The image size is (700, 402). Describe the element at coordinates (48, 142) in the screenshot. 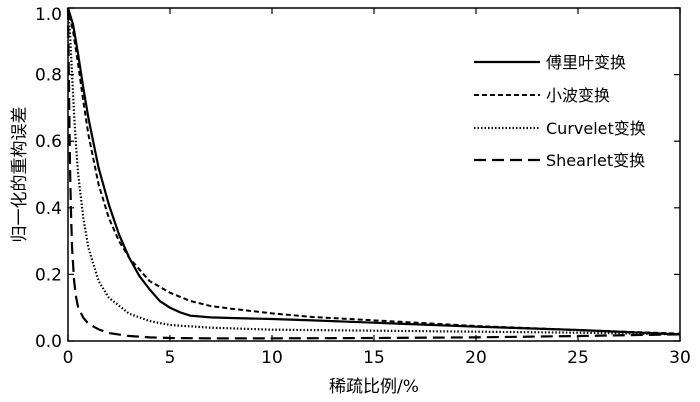

I see `y-tick-label: 0.6` at that location.